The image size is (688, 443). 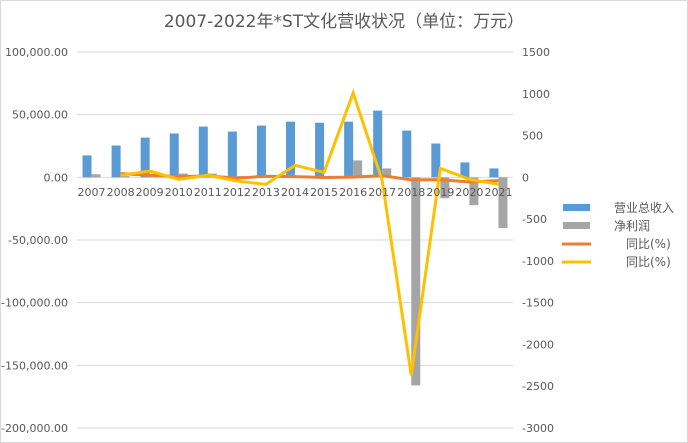 What do you see at coordinates (532, 136) in the screenshot?
I see `right-tick-label: 500` at bounding box center [532, 136].